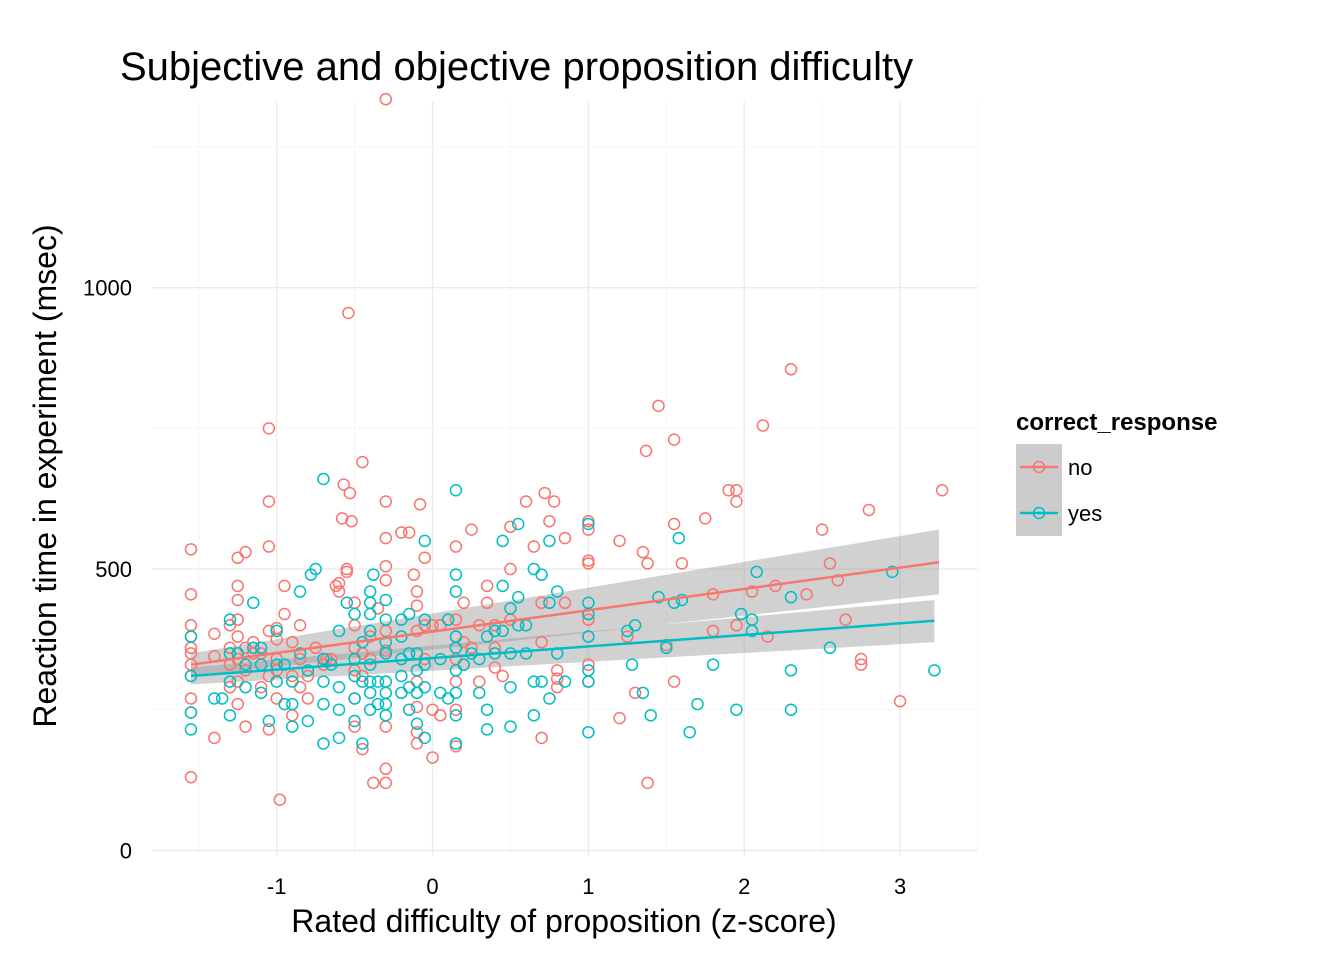  What do you see at coordinates (1039, 513) in the screenshot?
I see `legend-marker-yes` at bounding box center [1039, 513].